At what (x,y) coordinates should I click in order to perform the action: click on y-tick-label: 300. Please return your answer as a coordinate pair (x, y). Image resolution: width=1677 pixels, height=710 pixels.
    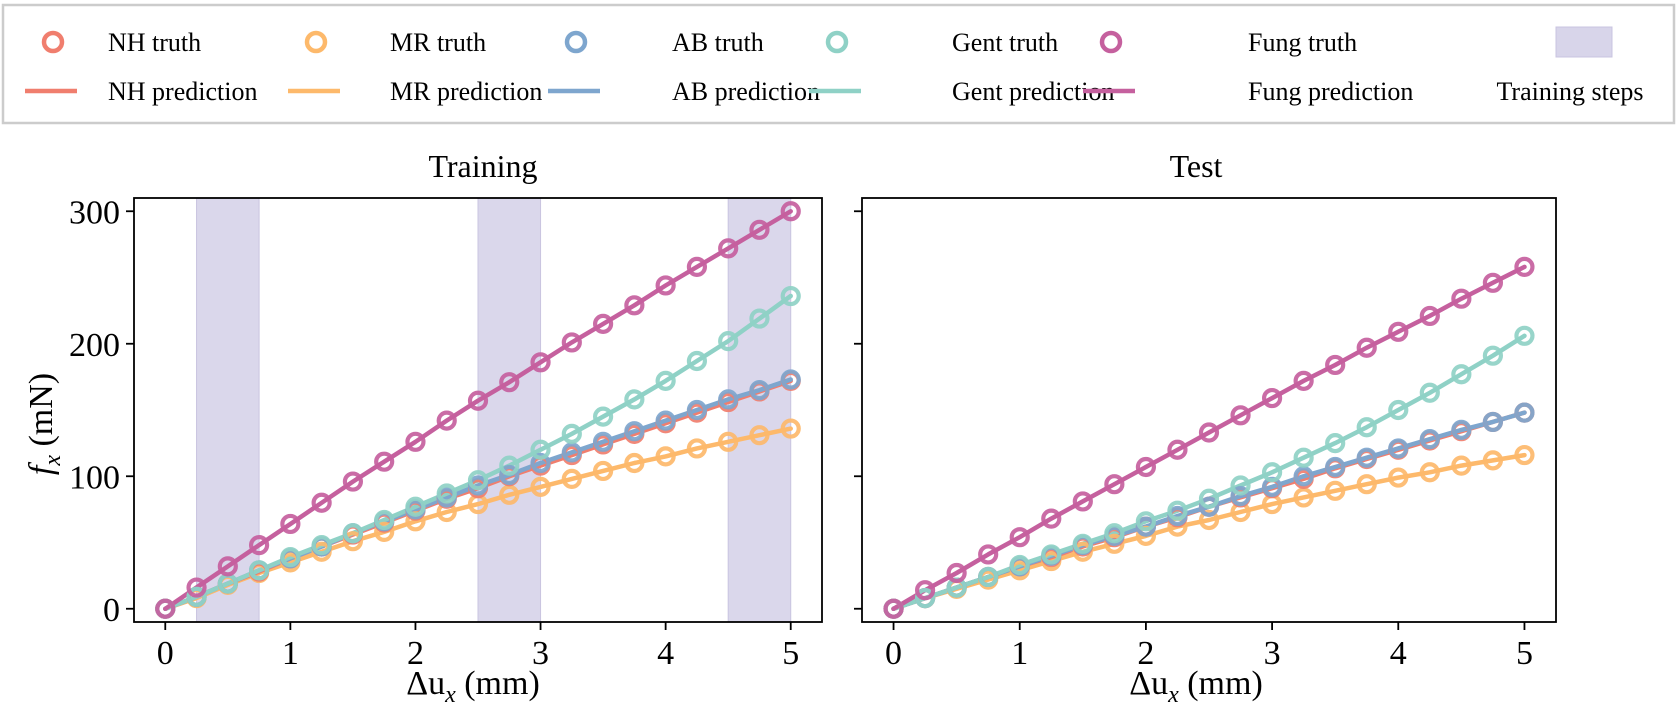
    Looking at the image, I should click on (94, 212).